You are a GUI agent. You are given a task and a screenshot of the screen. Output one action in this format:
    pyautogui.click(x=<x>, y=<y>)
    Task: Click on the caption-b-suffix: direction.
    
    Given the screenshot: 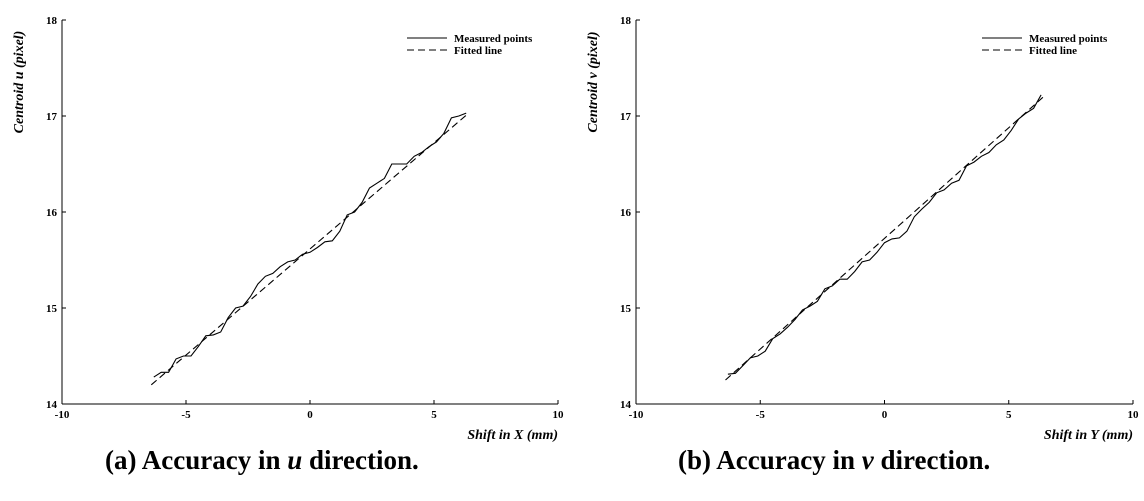 What is the action you would take?
    pyautogui.click(x=932, y=460)
    